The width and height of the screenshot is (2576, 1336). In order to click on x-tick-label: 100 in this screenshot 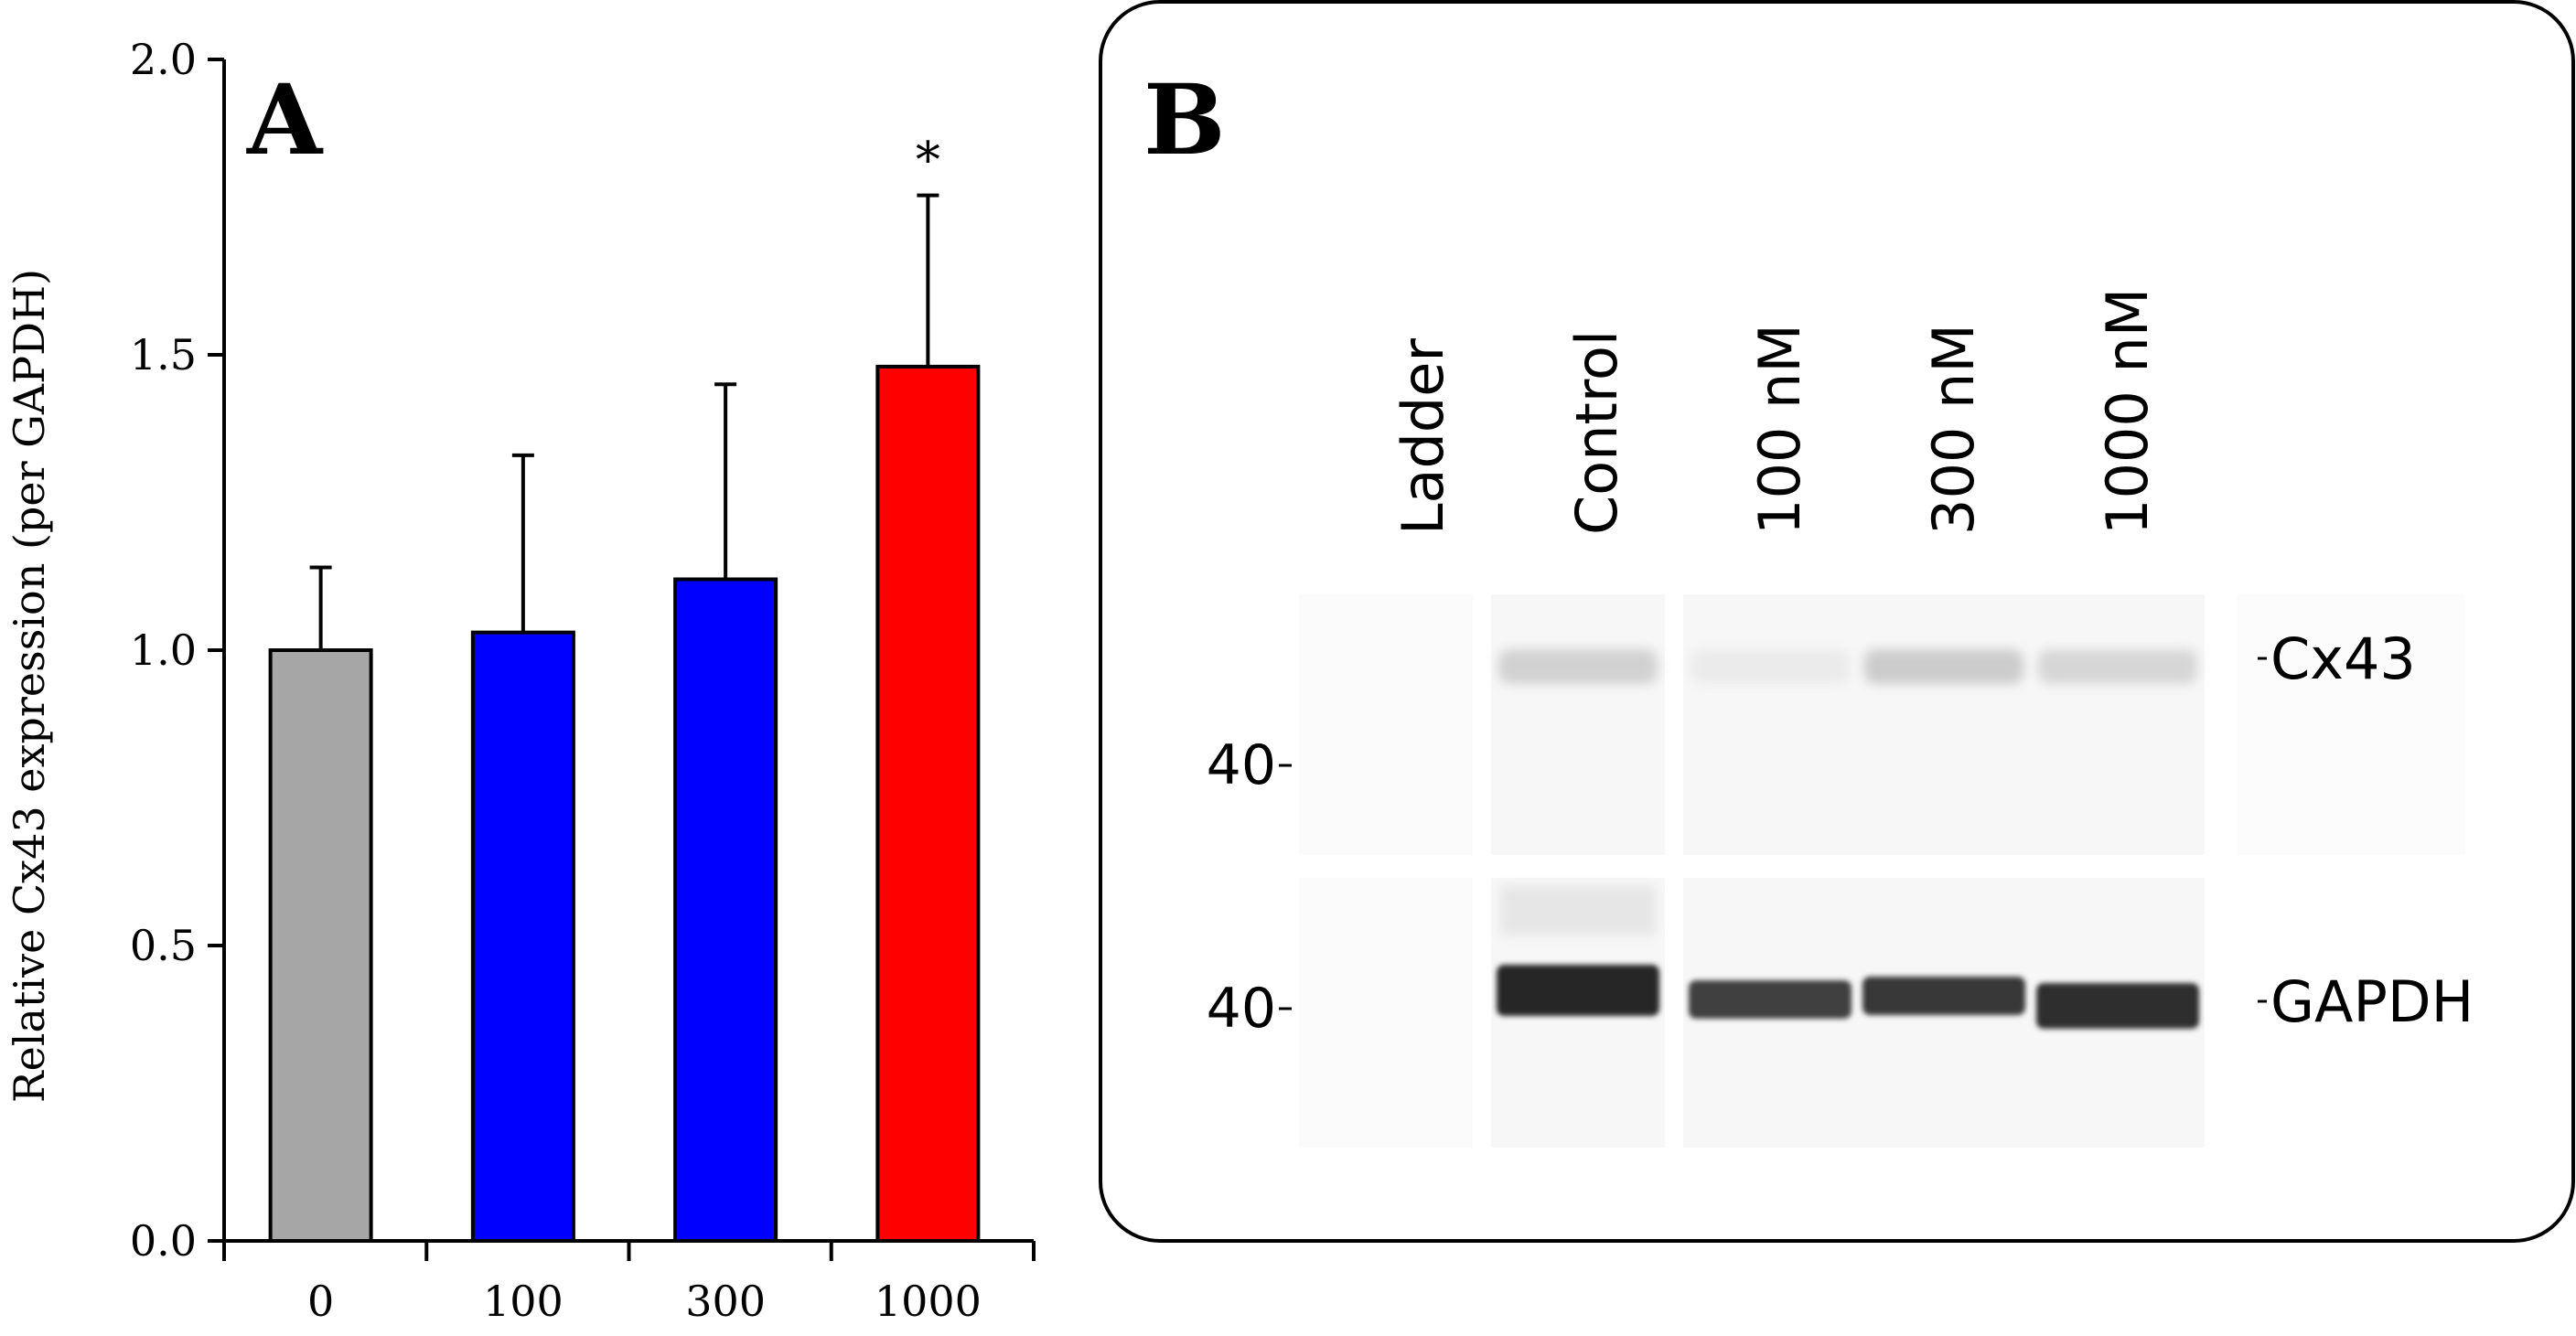, I will do `click(523, 1301)`.